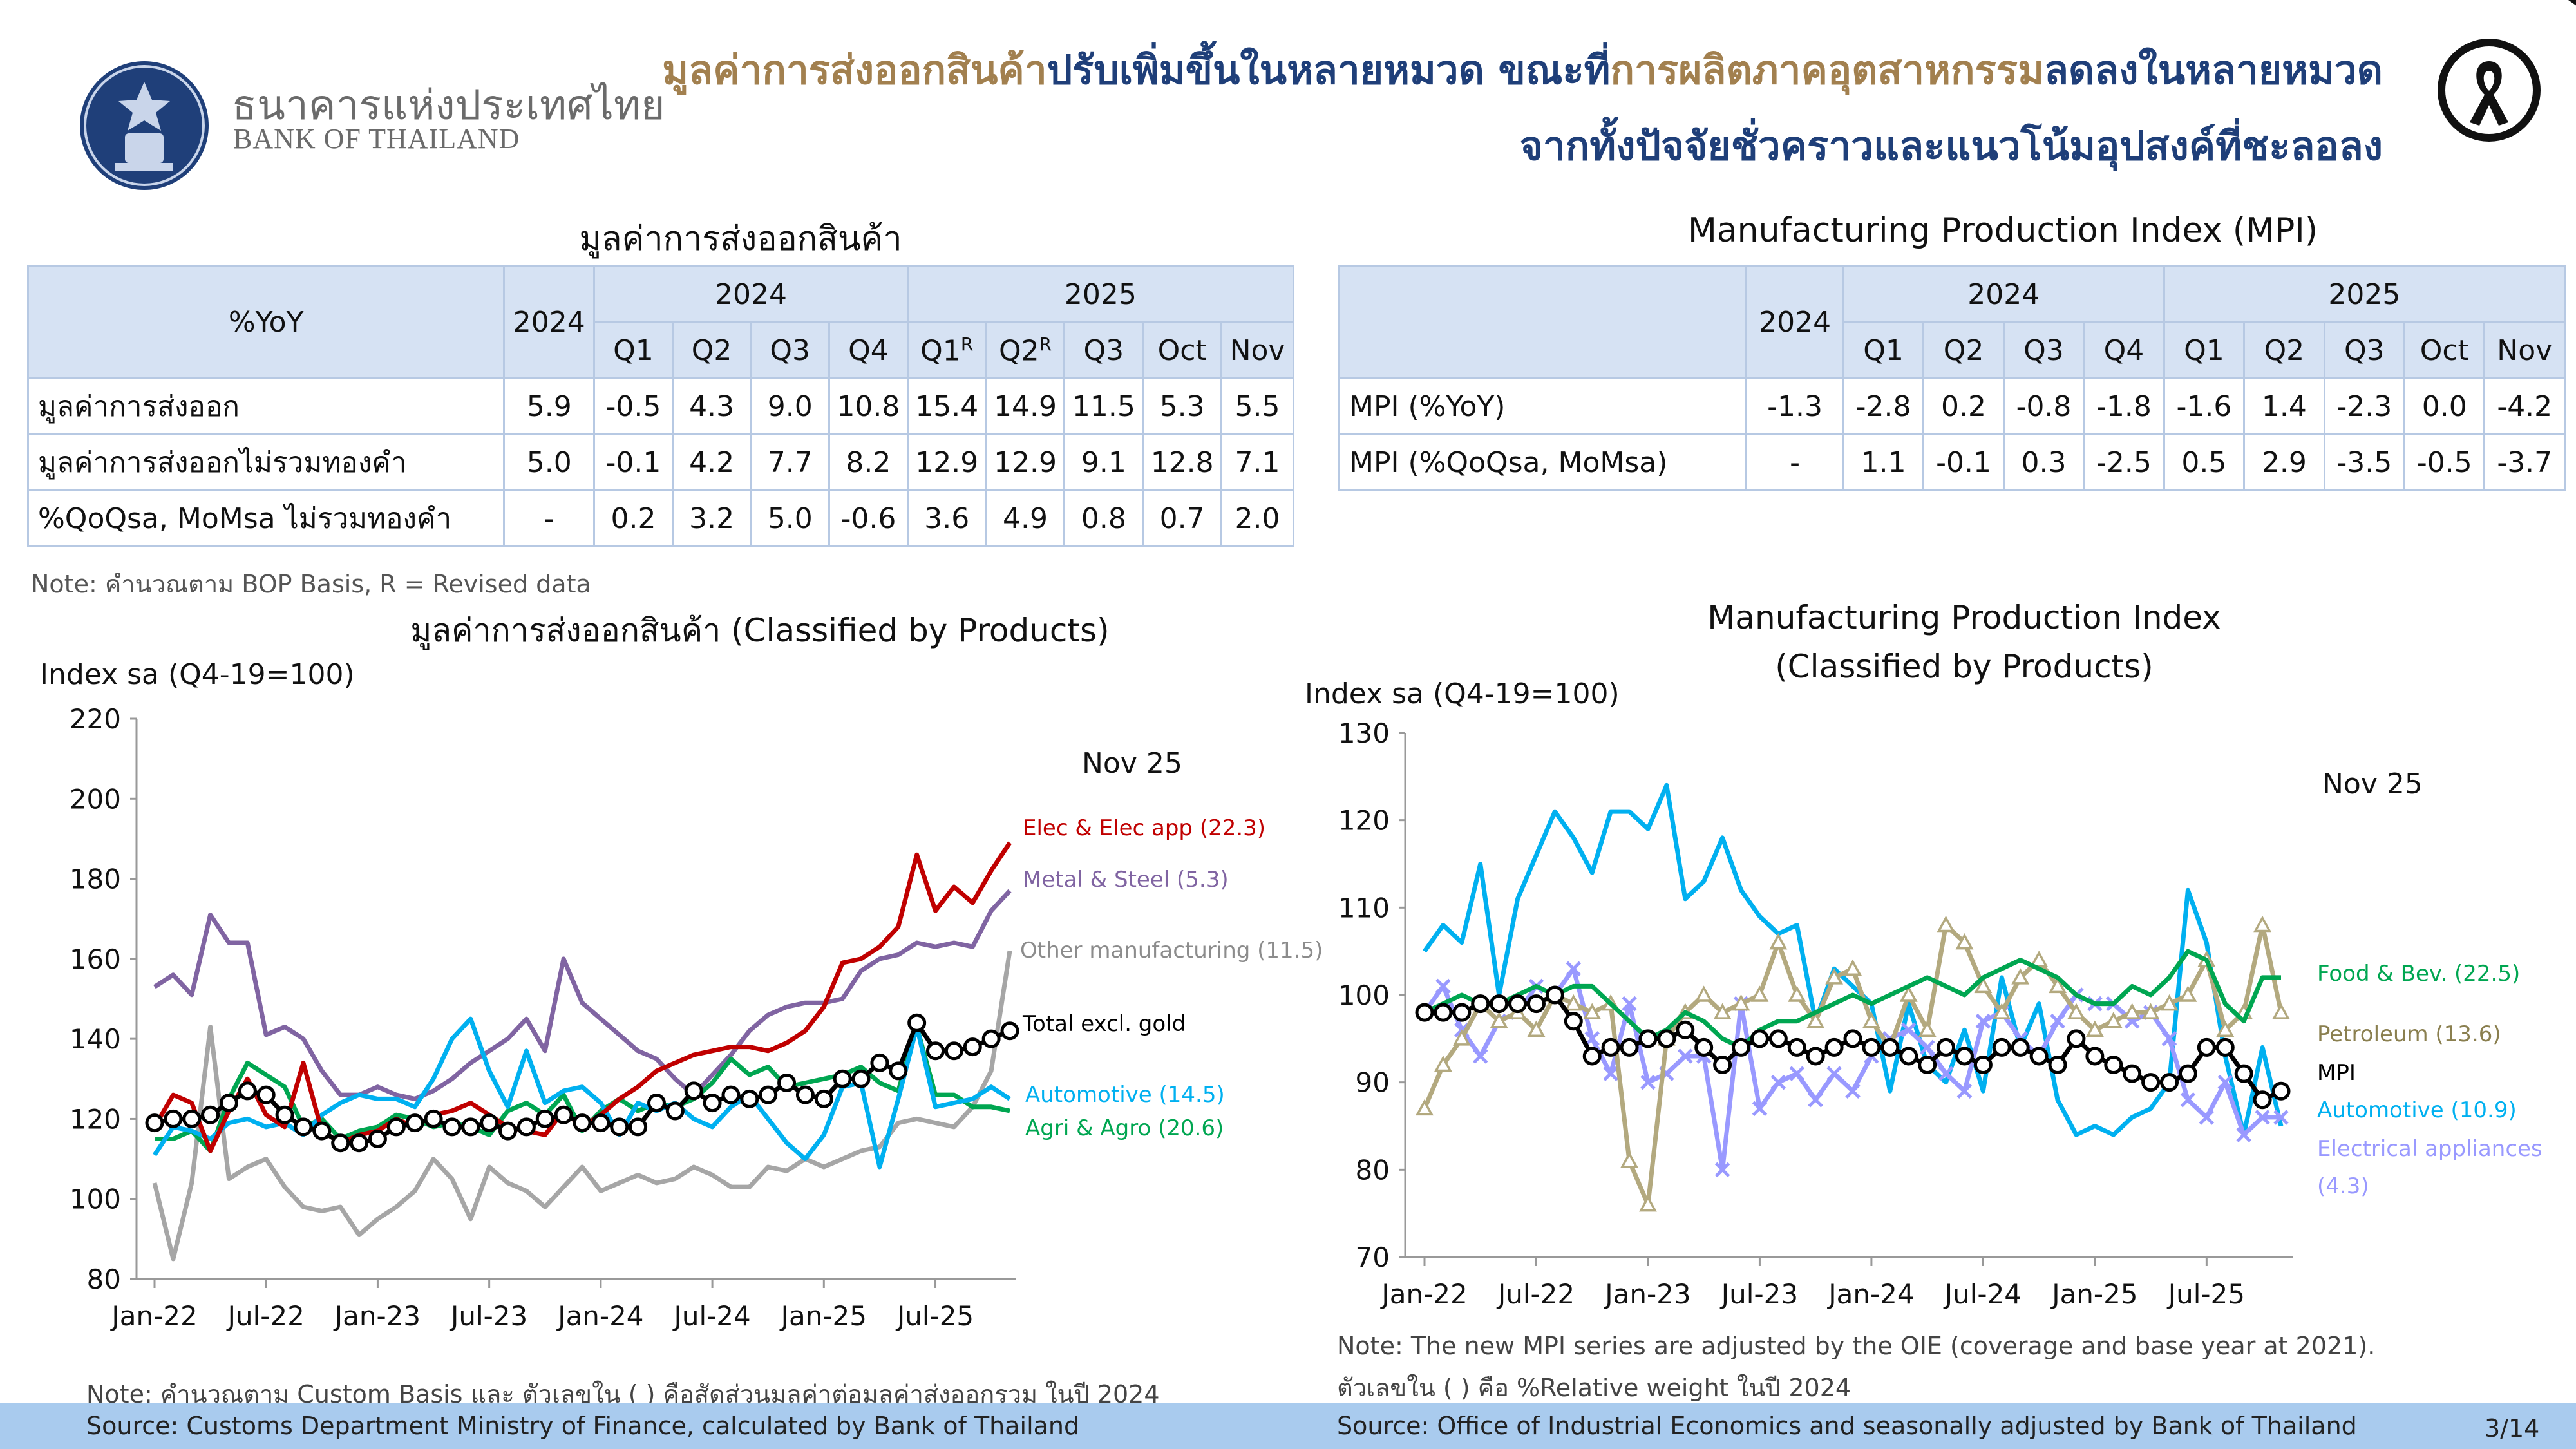 The height and width of the screenshot is (1449, 2576). What do you see at coordinates (946, 462) in the screenshot?
I see `cell: 12.9` at bounding box center [946, 462].